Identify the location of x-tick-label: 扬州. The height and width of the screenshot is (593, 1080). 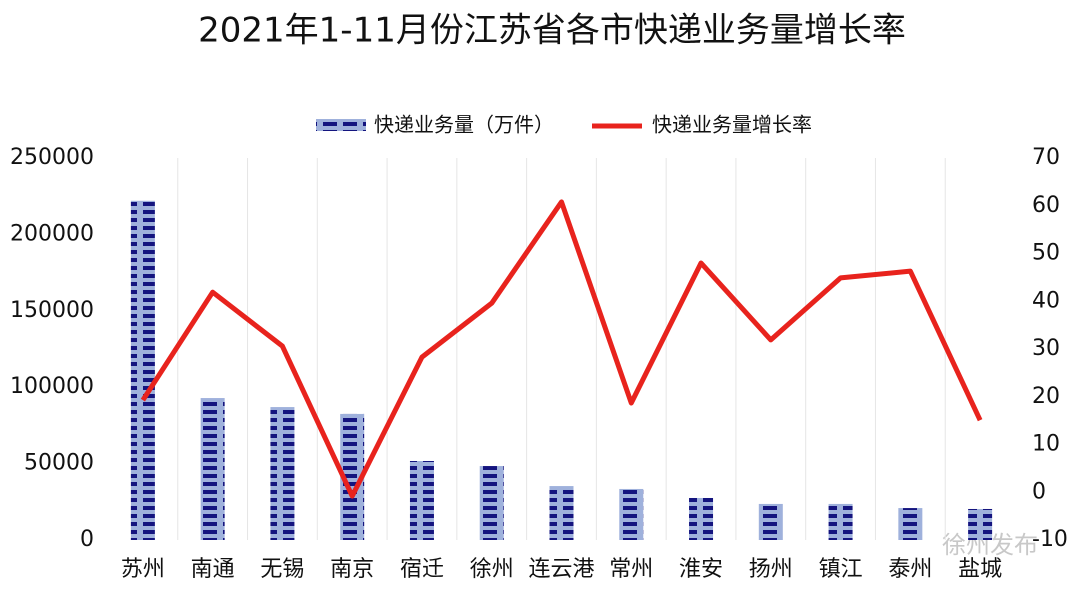
(771, 569).